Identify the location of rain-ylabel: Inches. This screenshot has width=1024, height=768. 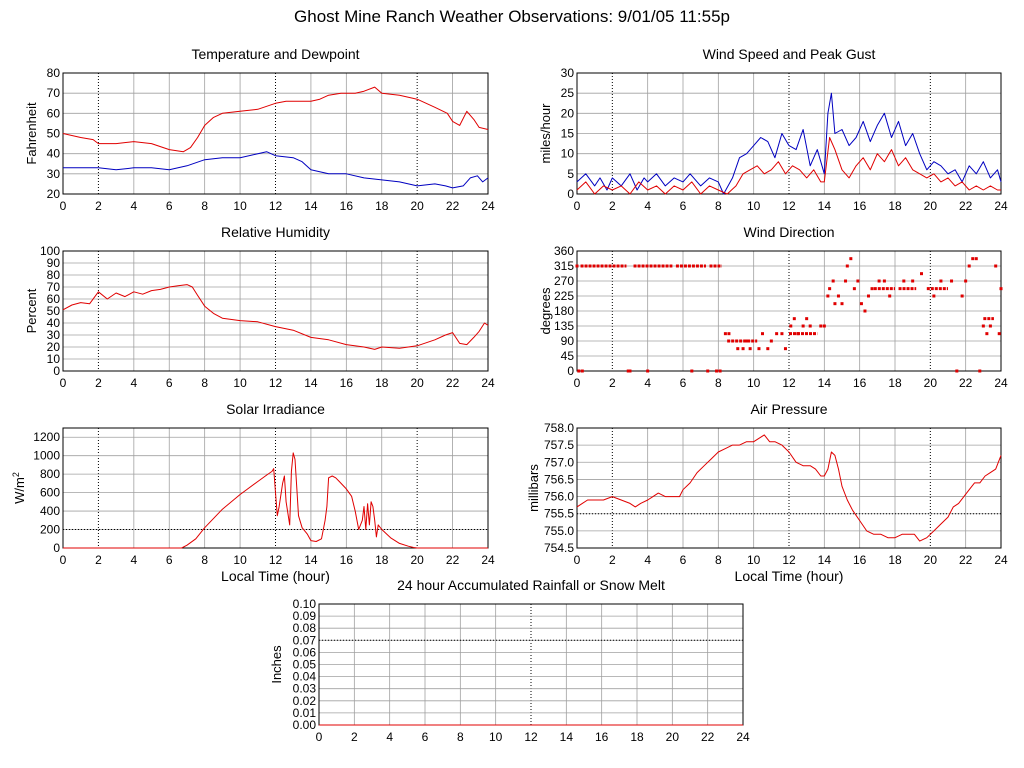
(276, 664).